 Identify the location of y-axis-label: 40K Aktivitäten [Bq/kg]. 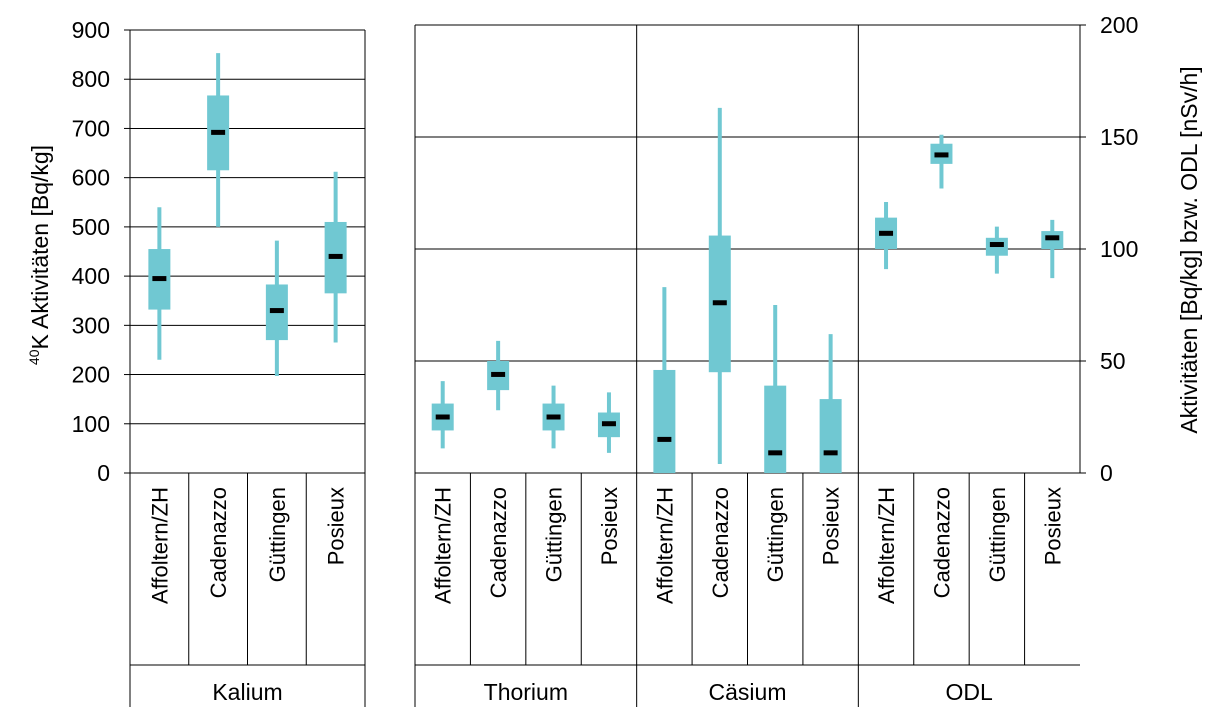
(39, 255).